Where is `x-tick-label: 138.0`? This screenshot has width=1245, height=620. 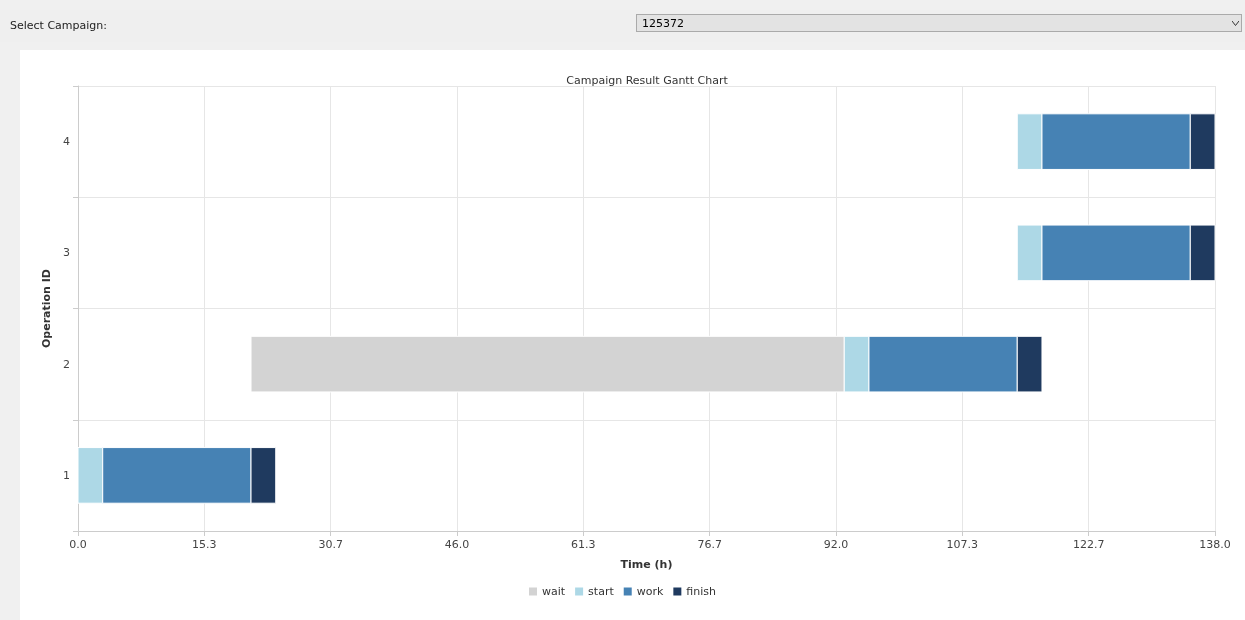
x-tick-label: 138.0 is located at coordinates (1215, 544).